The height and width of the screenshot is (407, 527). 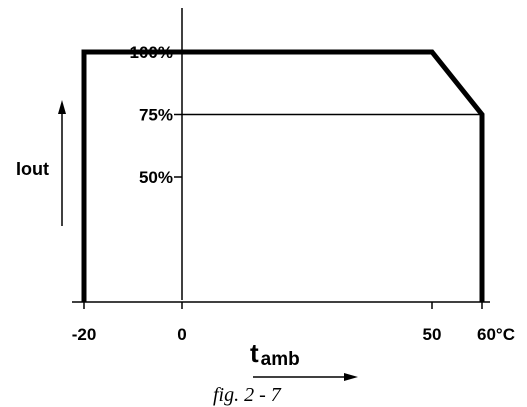 I want to click on x-ticks: -20 0 50 60°C, so click(x=293, y=323).